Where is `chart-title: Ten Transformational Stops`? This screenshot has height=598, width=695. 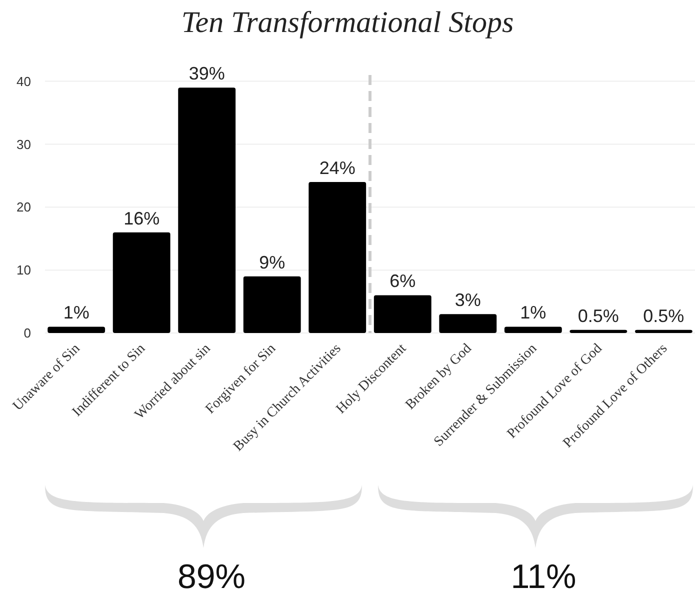 chart-title: Ten Transformational Stops is located at coordinates (347, 22).